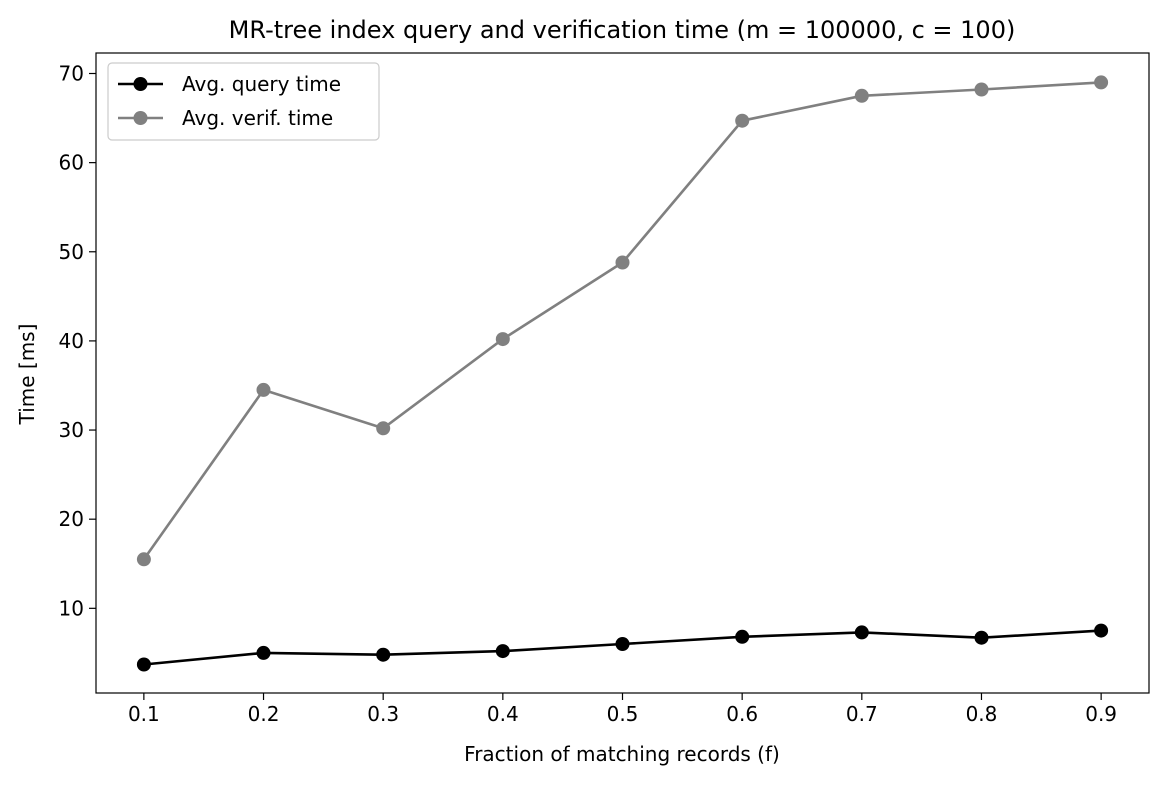  What do you see at coordinates (982, 714) in the screenshot?
I see `x-tick-label: 0.8` at bounding box center [982, 714].